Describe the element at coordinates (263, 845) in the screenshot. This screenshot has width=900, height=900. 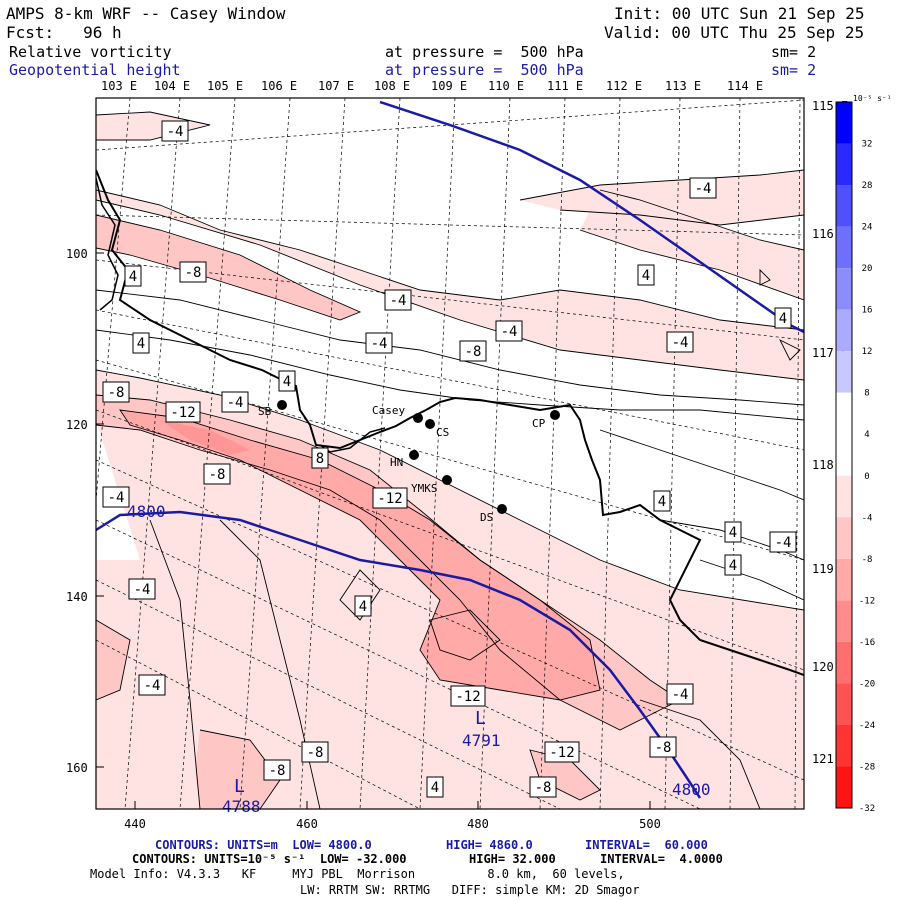
I see `footer-height-contours: CONTOURS: UNITS=m LOW= 4800.0` at that location.